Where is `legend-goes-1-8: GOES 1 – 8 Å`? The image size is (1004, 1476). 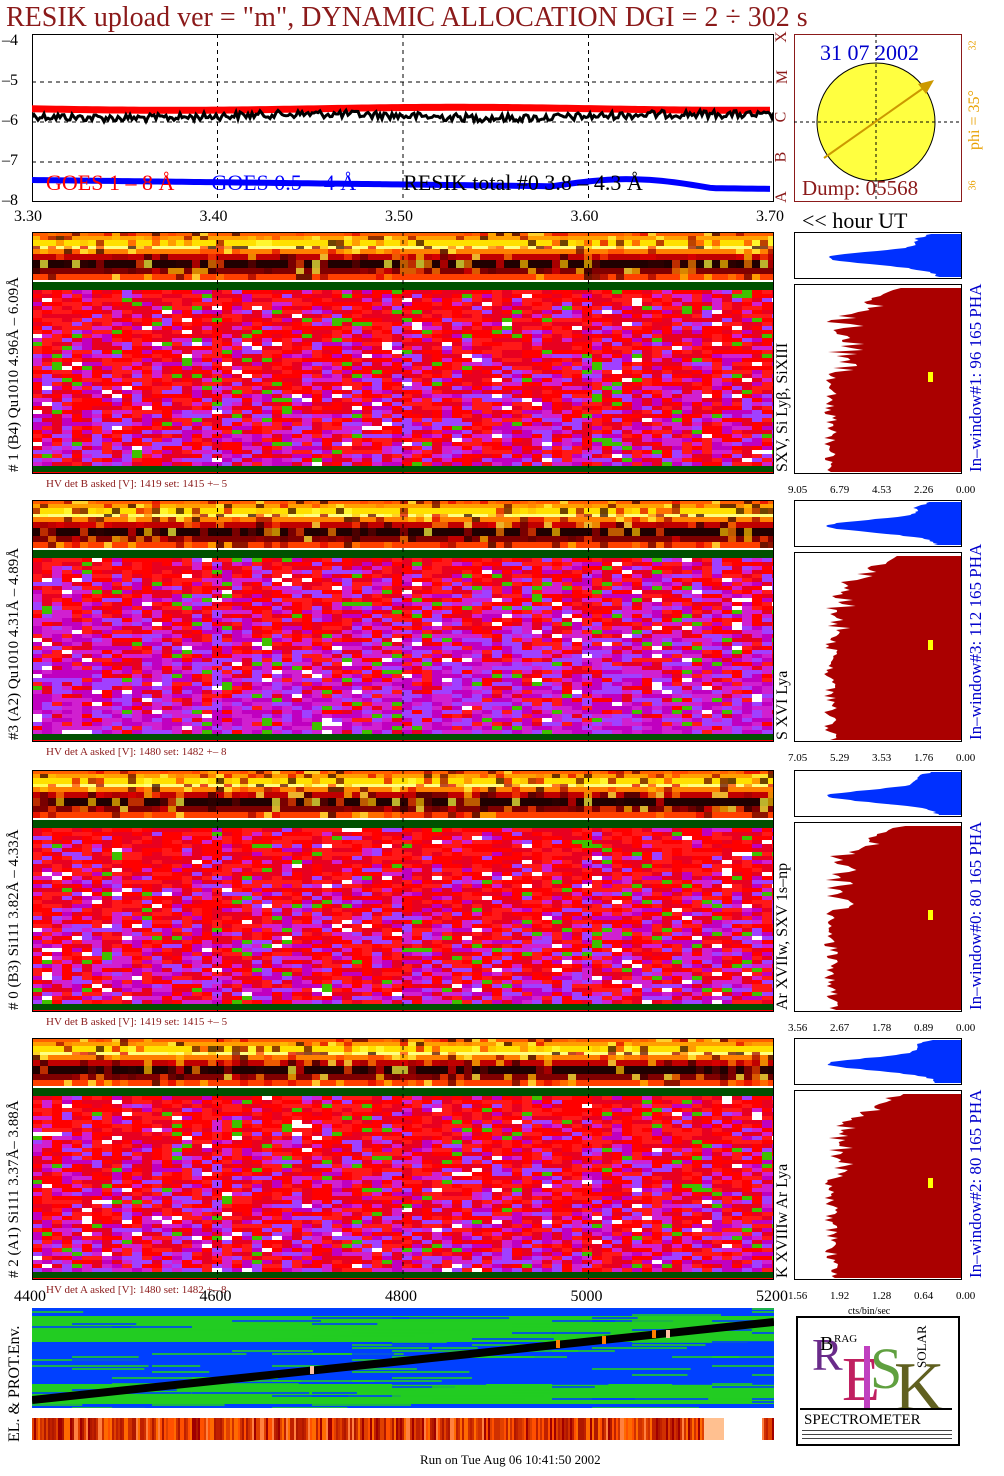
legend-goes-1-8: GOES 1 – 8 Å is located at coordinates (110, 182).